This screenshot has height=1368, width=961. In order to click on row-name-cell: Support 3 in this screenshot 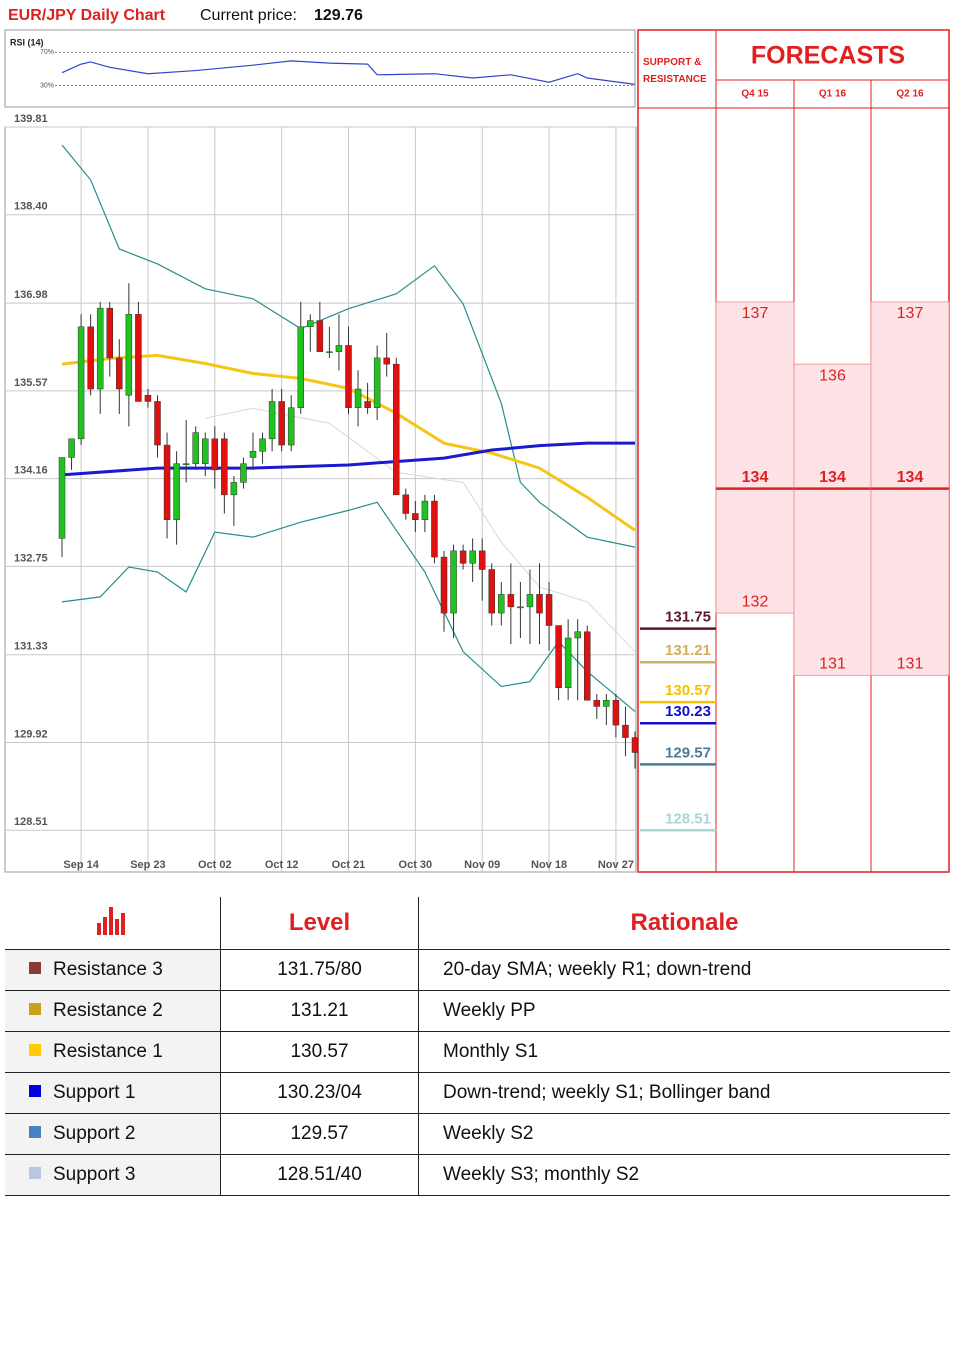, I will do `click(113, 1175)`.